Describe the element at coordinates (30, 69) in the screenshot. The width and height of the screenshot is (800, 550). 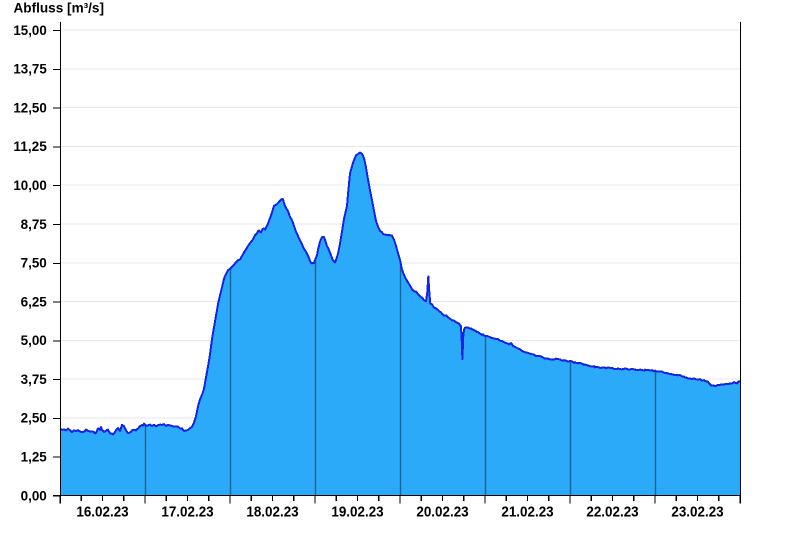
I see `svg-text: 13,75` at that location.